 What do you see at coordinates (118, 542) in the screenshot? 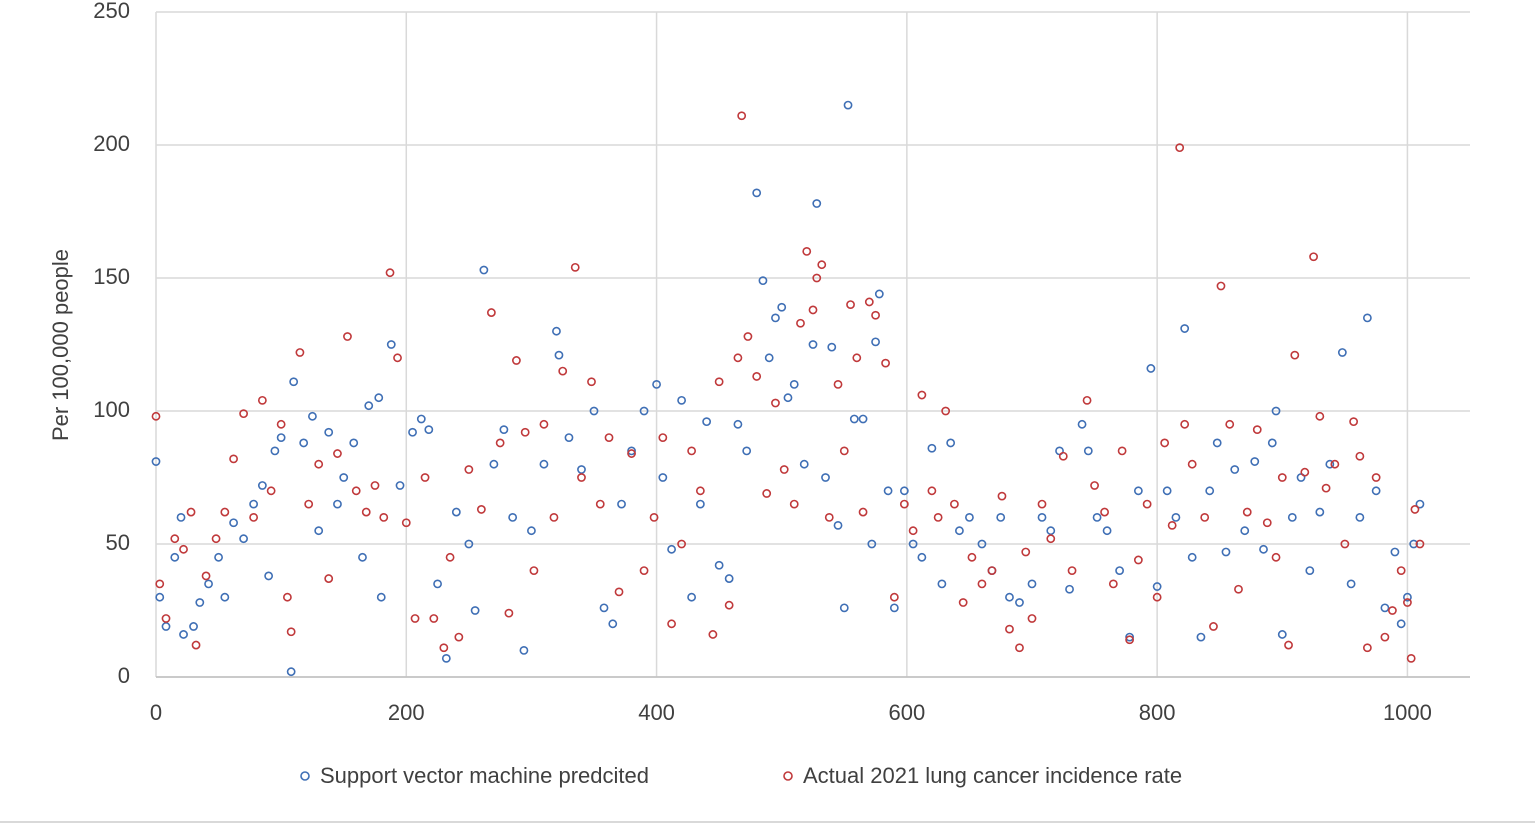
I see `y-tick-label: 50` at bounding box center [118, 542].